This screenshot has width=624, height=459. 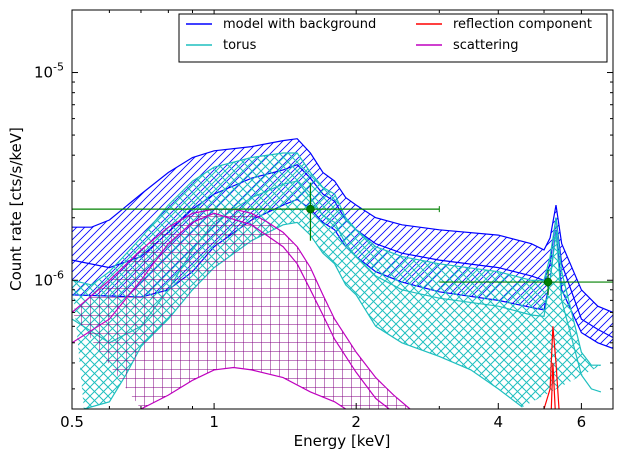 What do you see at coordinates (214, 422) in the screenshot?
I see `x-tick-label: 1` at bounding box center [214, 422].